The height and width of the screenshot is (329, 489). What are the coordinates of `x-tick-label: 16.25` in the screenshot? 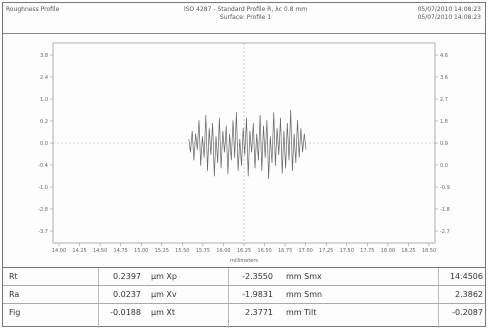 It's located at (244, 251).